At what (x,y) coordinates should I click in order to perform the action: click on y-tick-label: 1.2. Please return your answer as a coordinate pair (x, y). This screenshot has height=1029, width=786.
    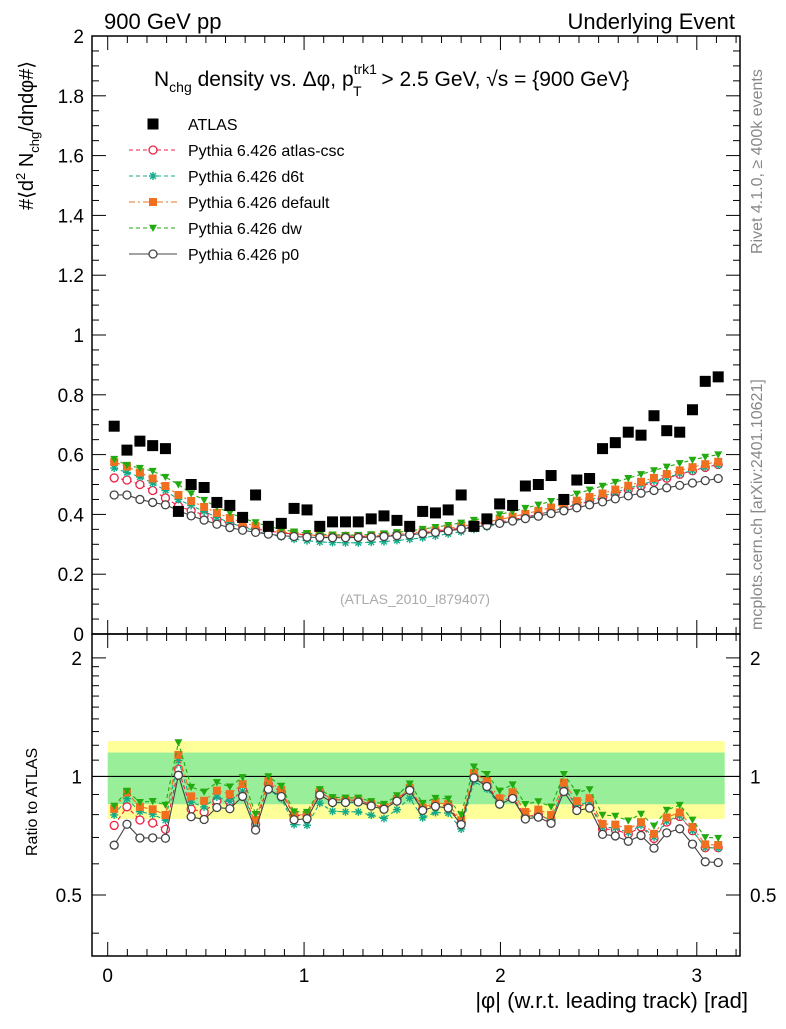
    Looking at the image, I should click on (71, 276).